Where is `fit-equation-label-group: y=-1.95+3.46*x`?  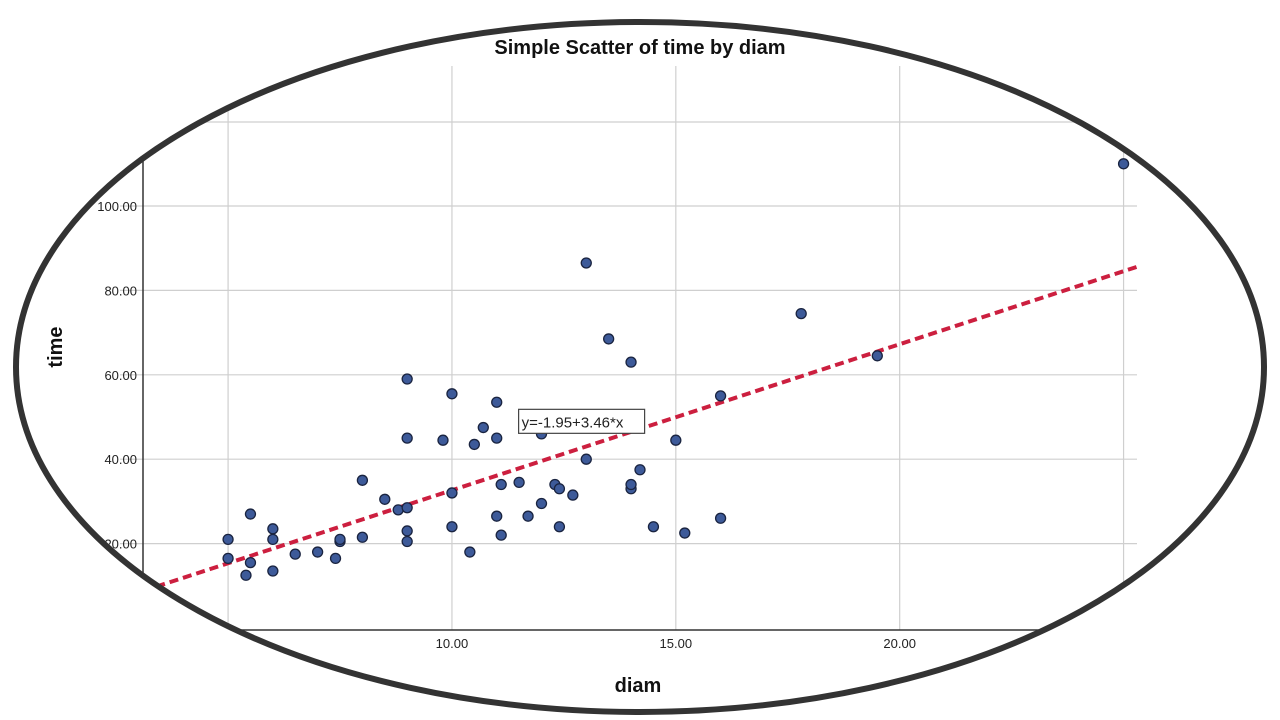
fit-equation-label-group: y=-1.95+3.46*x is located at coordinates (582, 421).